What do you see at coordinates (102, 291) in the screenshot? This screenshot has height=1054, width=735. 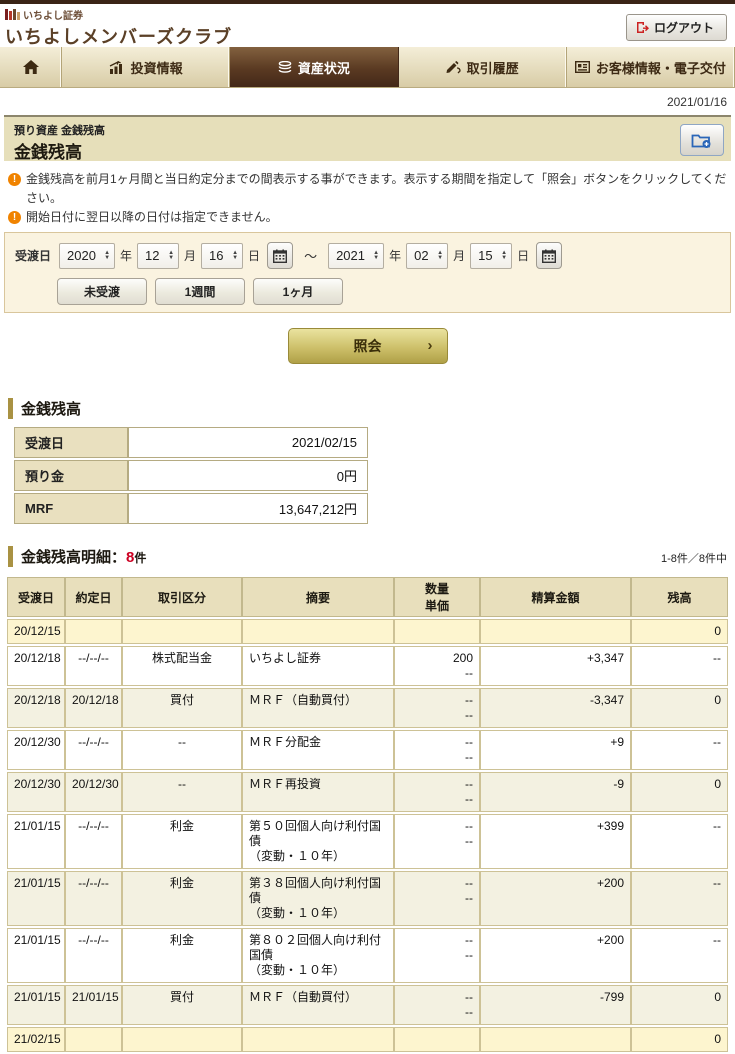 I see `quick-button-undelivered: 未受渡` at bounding box center [102, 291].